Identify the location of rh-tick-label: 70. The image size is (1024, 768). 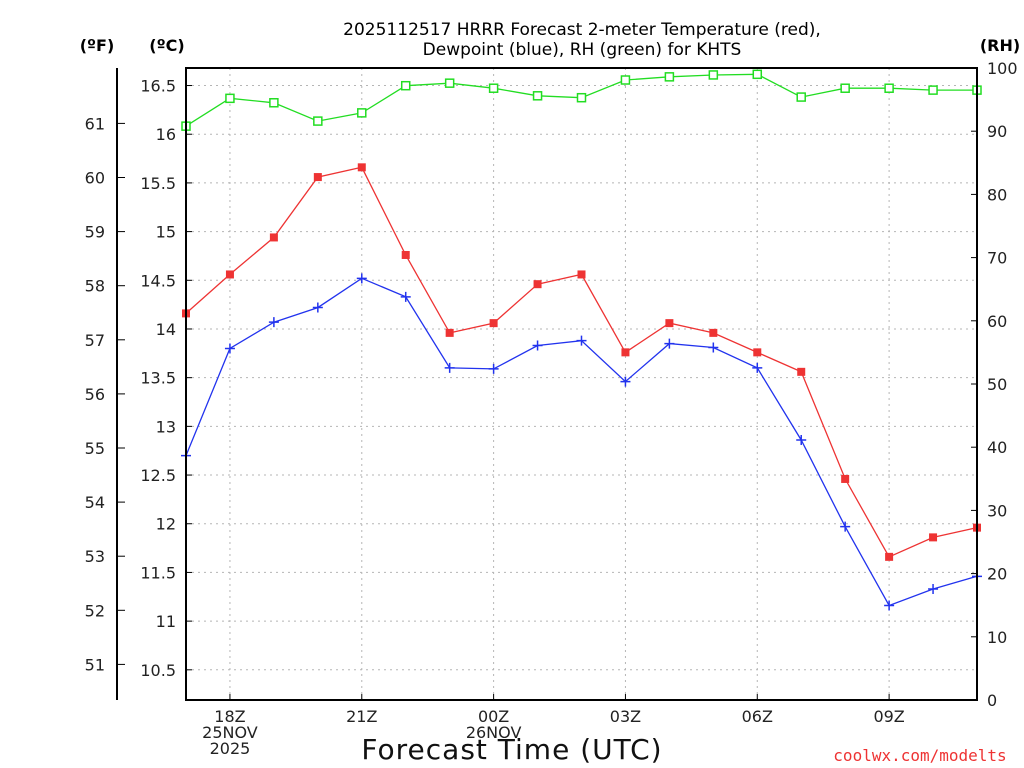
(997, 258).